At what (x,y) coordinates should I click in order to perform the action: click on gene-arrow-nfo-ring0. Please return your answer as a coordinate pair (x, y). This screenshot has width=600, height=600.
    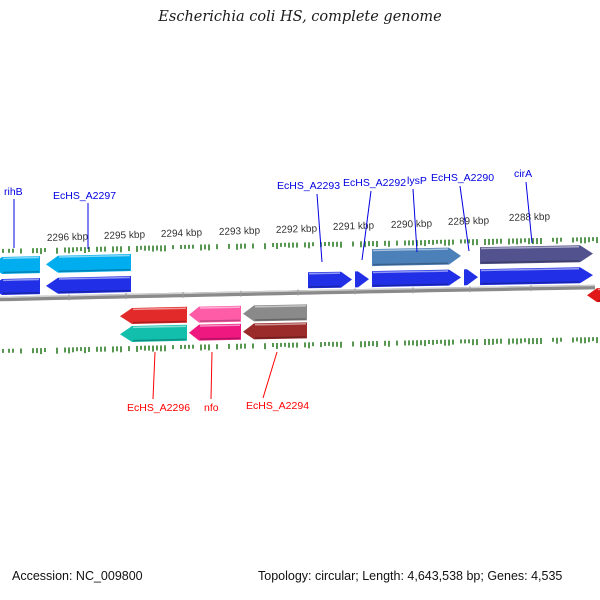
    Looking at the image, I should click on (215, 314).